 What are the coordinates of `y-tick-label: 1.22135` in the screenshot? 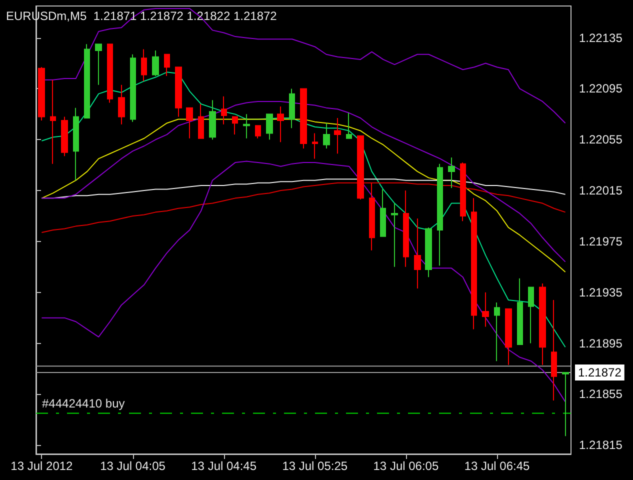 It's located at (601, 37).